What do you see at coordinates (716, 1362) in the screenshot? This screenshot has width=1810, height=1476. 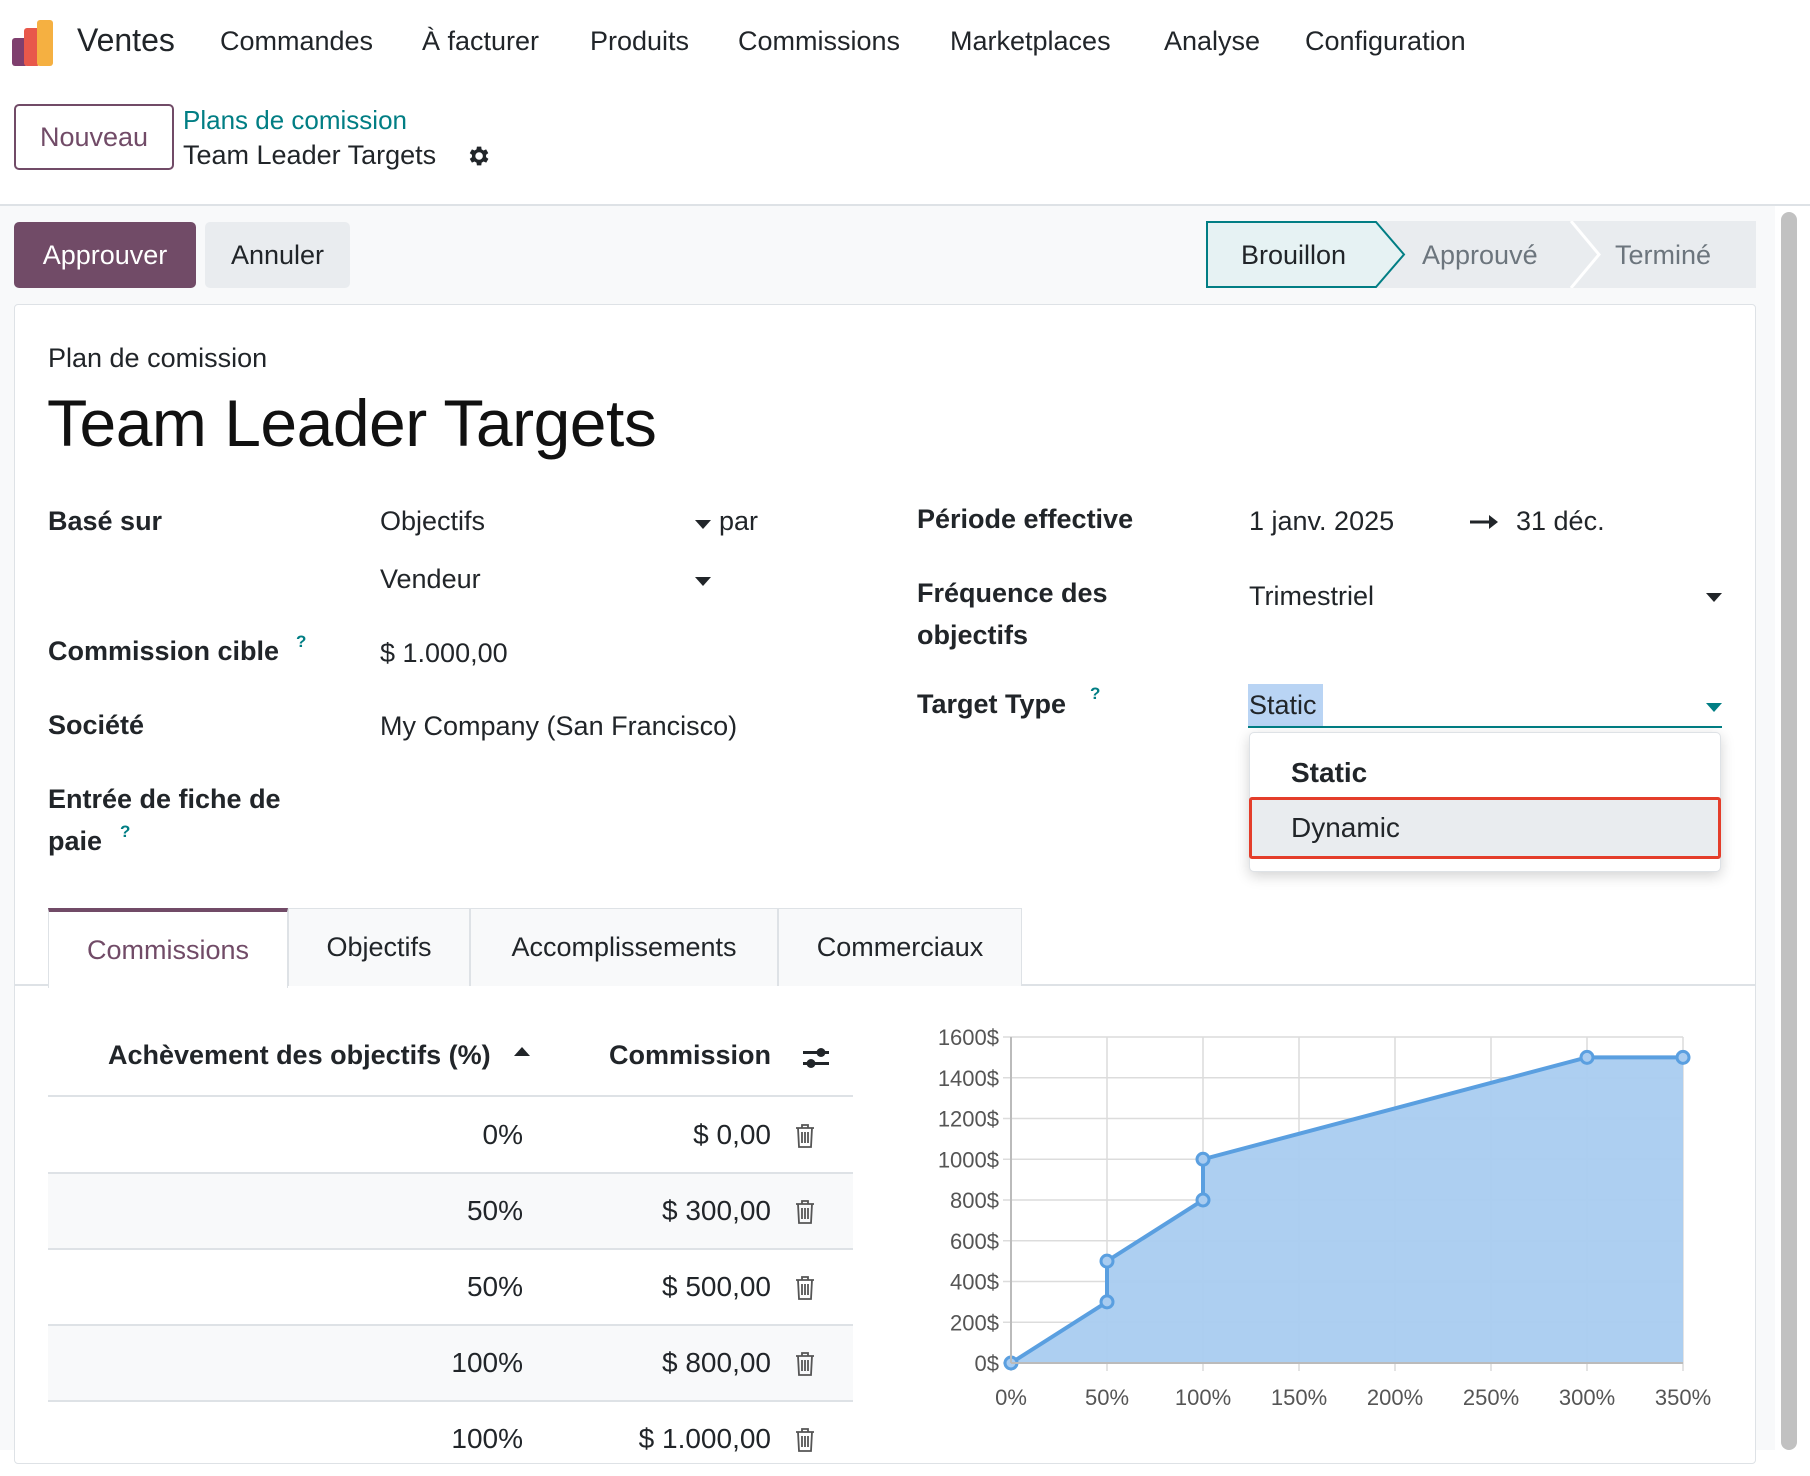 I see `cell-commission: $ 800,00` at bounding box center [716, 1362].